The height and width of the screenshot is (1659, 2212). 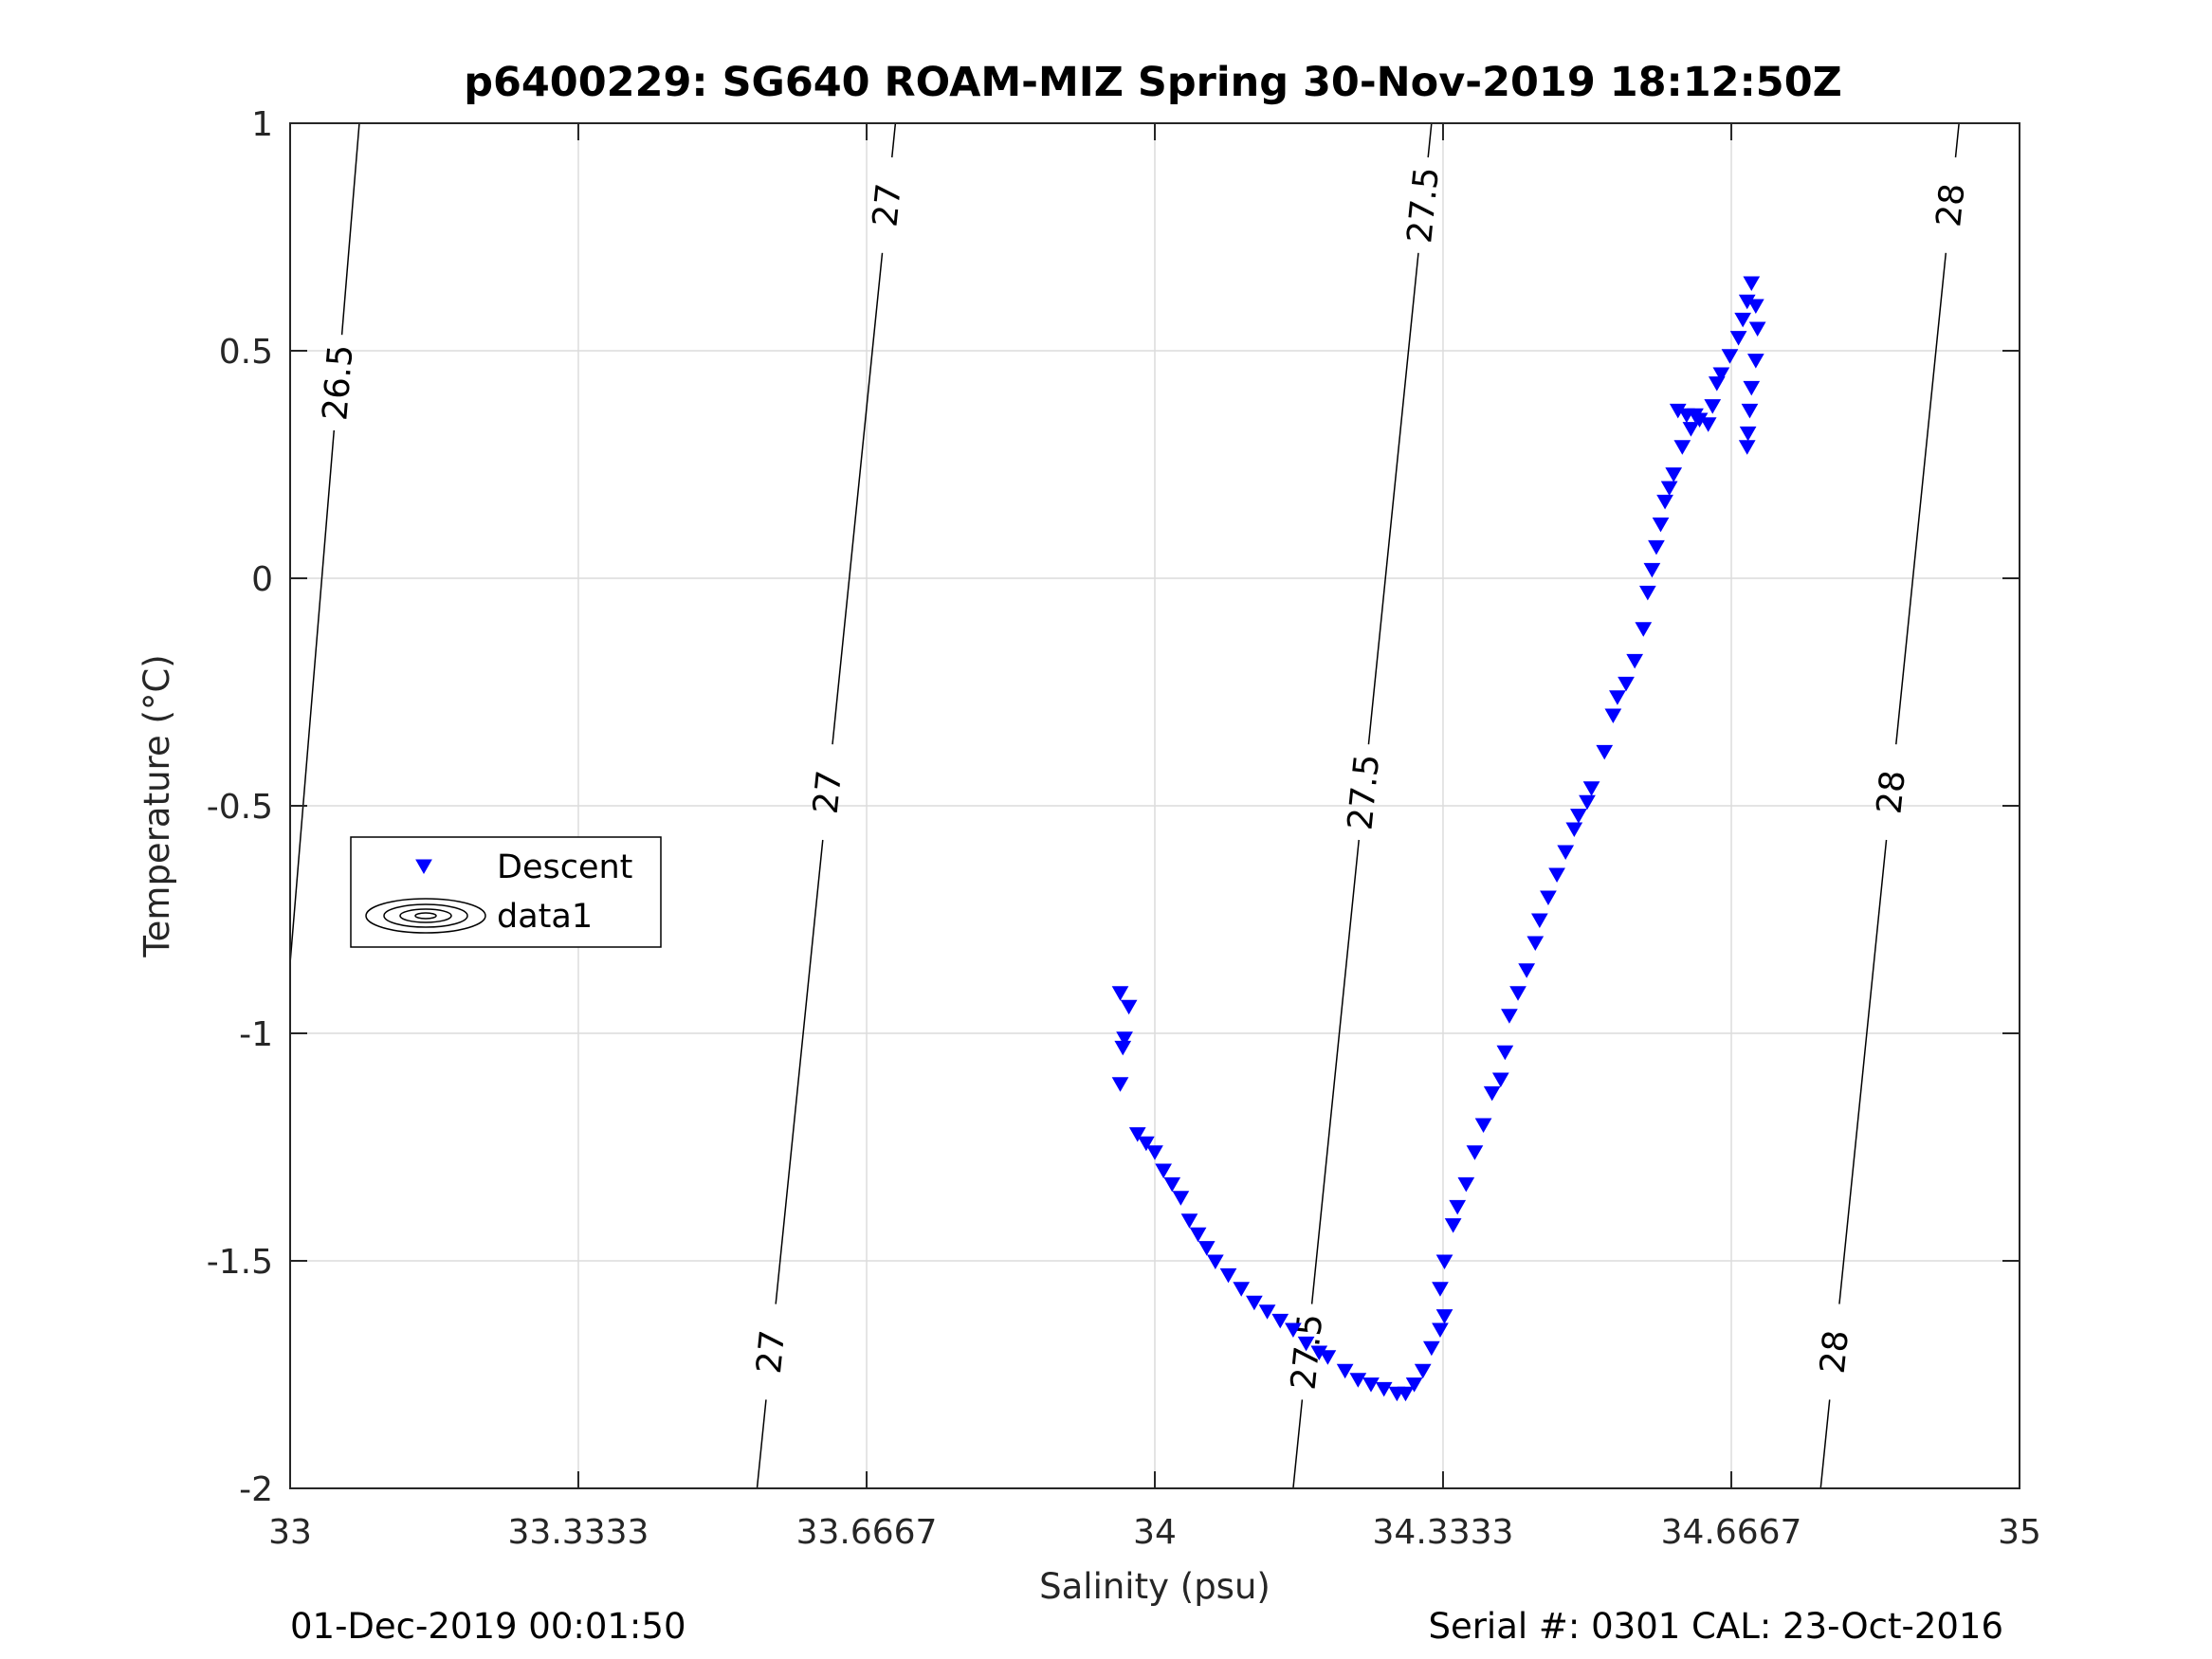 What do you see at coordinates (290, 1532) in the screenshot?
I see `x-tick-label: 33` at bounding box center [290, 1532].